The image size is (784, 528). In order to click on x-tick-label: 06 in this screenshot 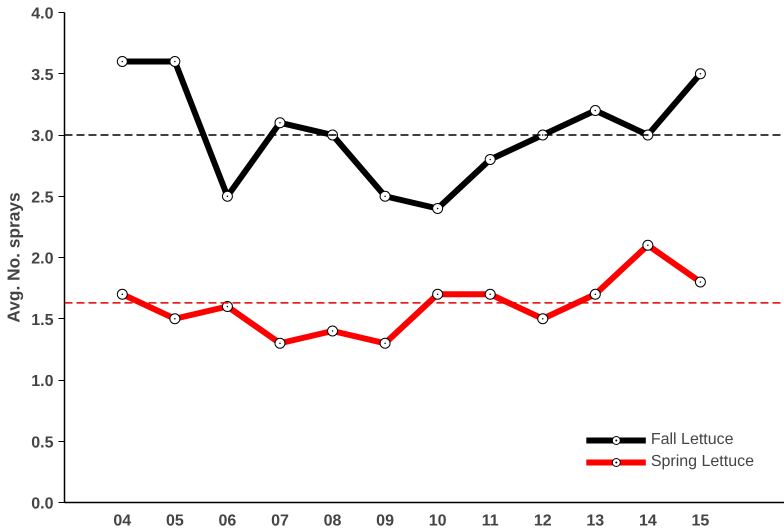, I will do `click(227, 520)`.